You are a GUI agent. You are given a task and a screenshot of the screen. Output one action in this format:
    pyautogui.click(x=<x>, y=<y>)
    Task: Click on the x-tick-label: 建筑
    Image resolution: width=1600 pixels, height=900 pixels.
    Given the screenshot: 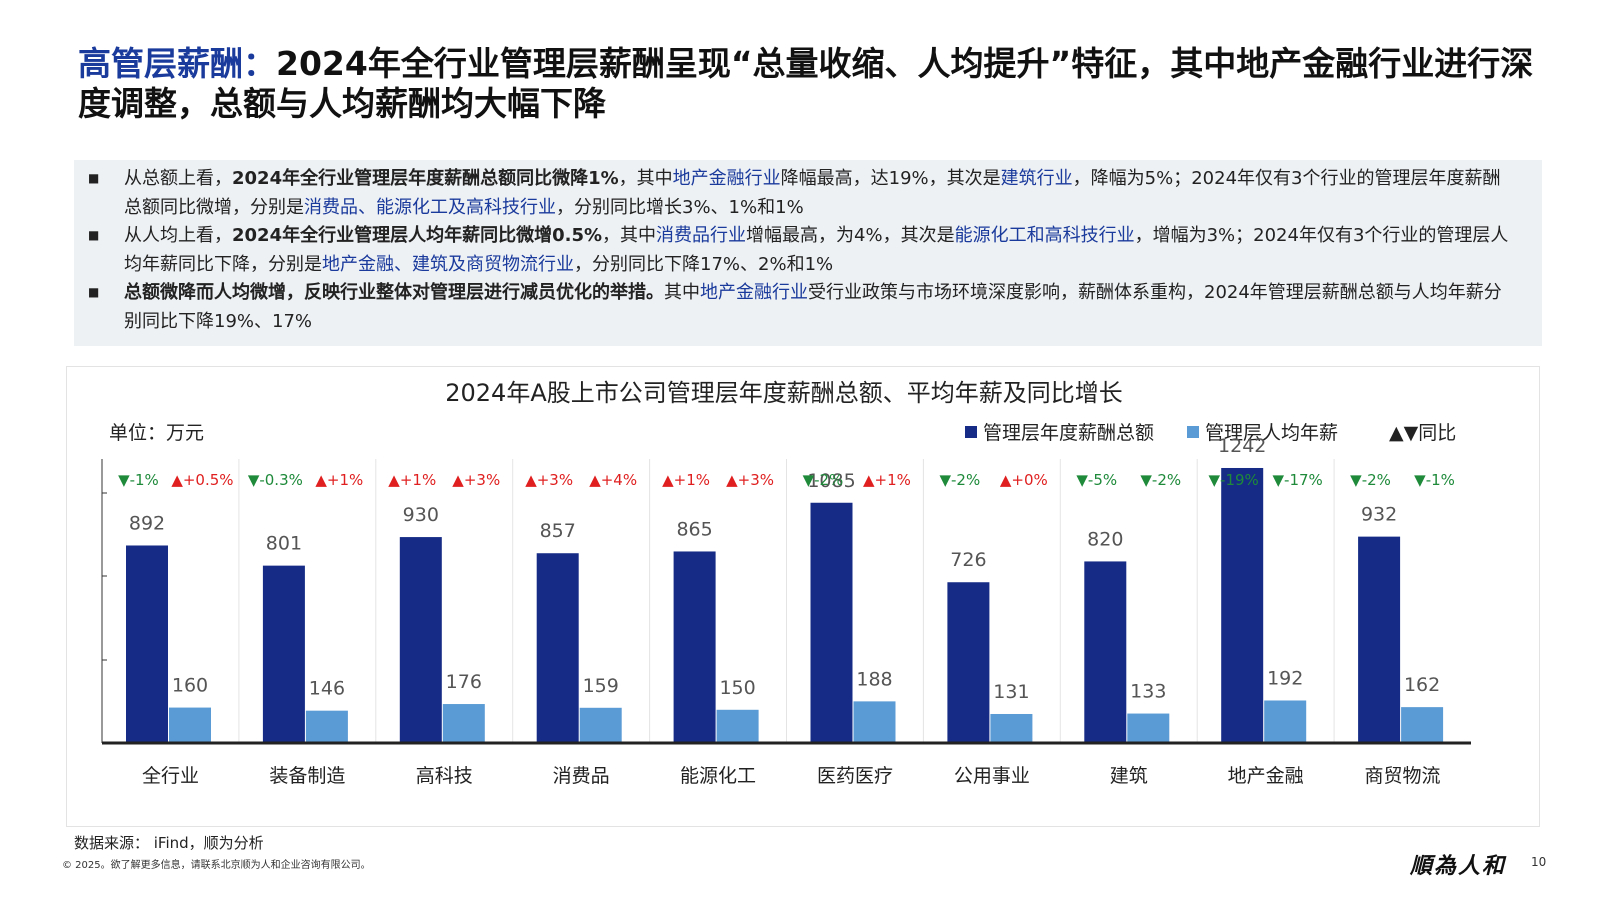 What is the action you would take?
    pyautogui.click(x=1129, y=776)
    